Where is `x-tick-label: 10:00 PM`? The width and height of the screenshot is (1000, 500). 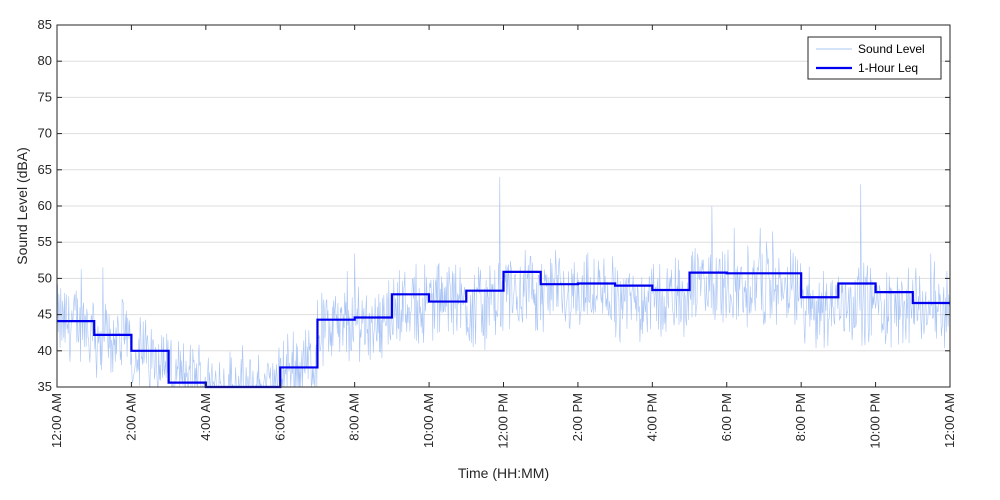
x-tick-label: 10:00 PM is located at coordinates (875, 421).